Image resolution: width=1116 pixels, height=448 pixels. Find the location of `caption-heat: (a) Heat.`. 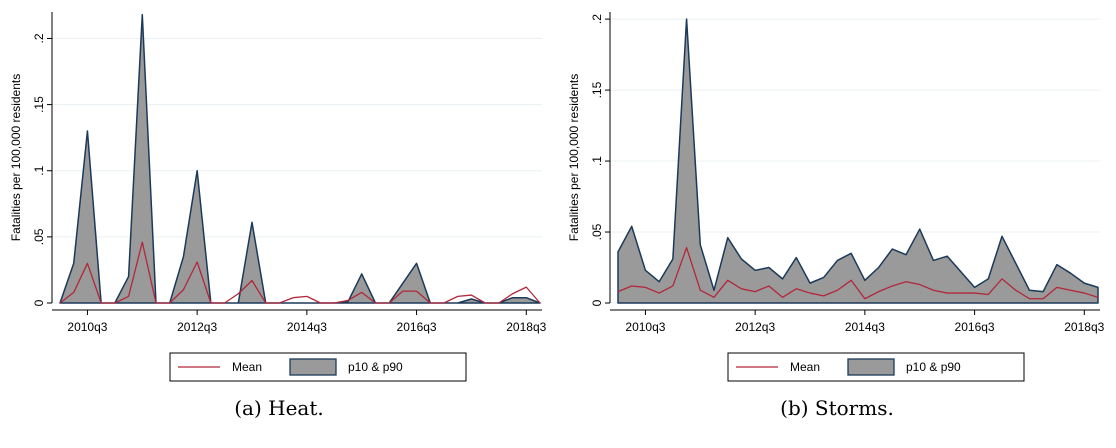

caption-heat: (a) Heat. is located at coordinates (279, 408).